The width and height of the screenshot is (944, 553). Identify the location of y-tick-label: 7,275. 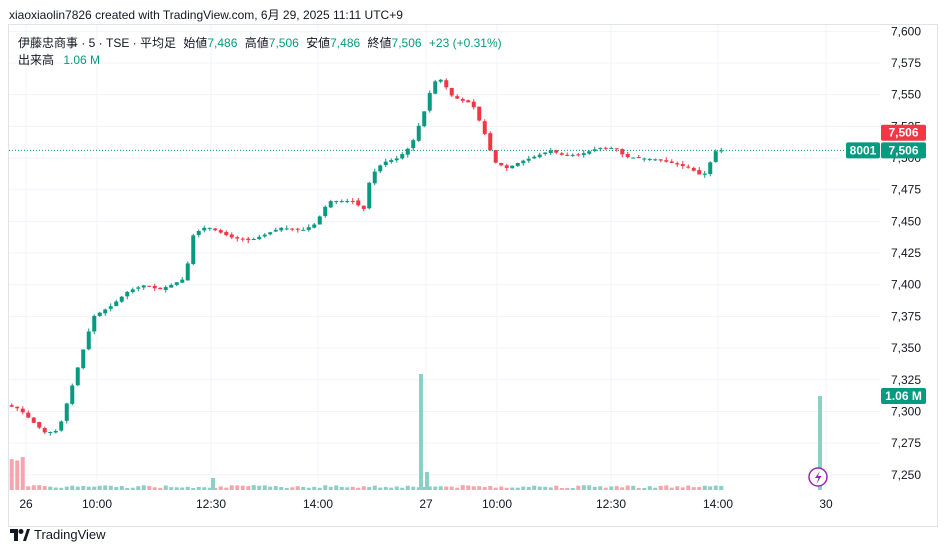
(906, 443).